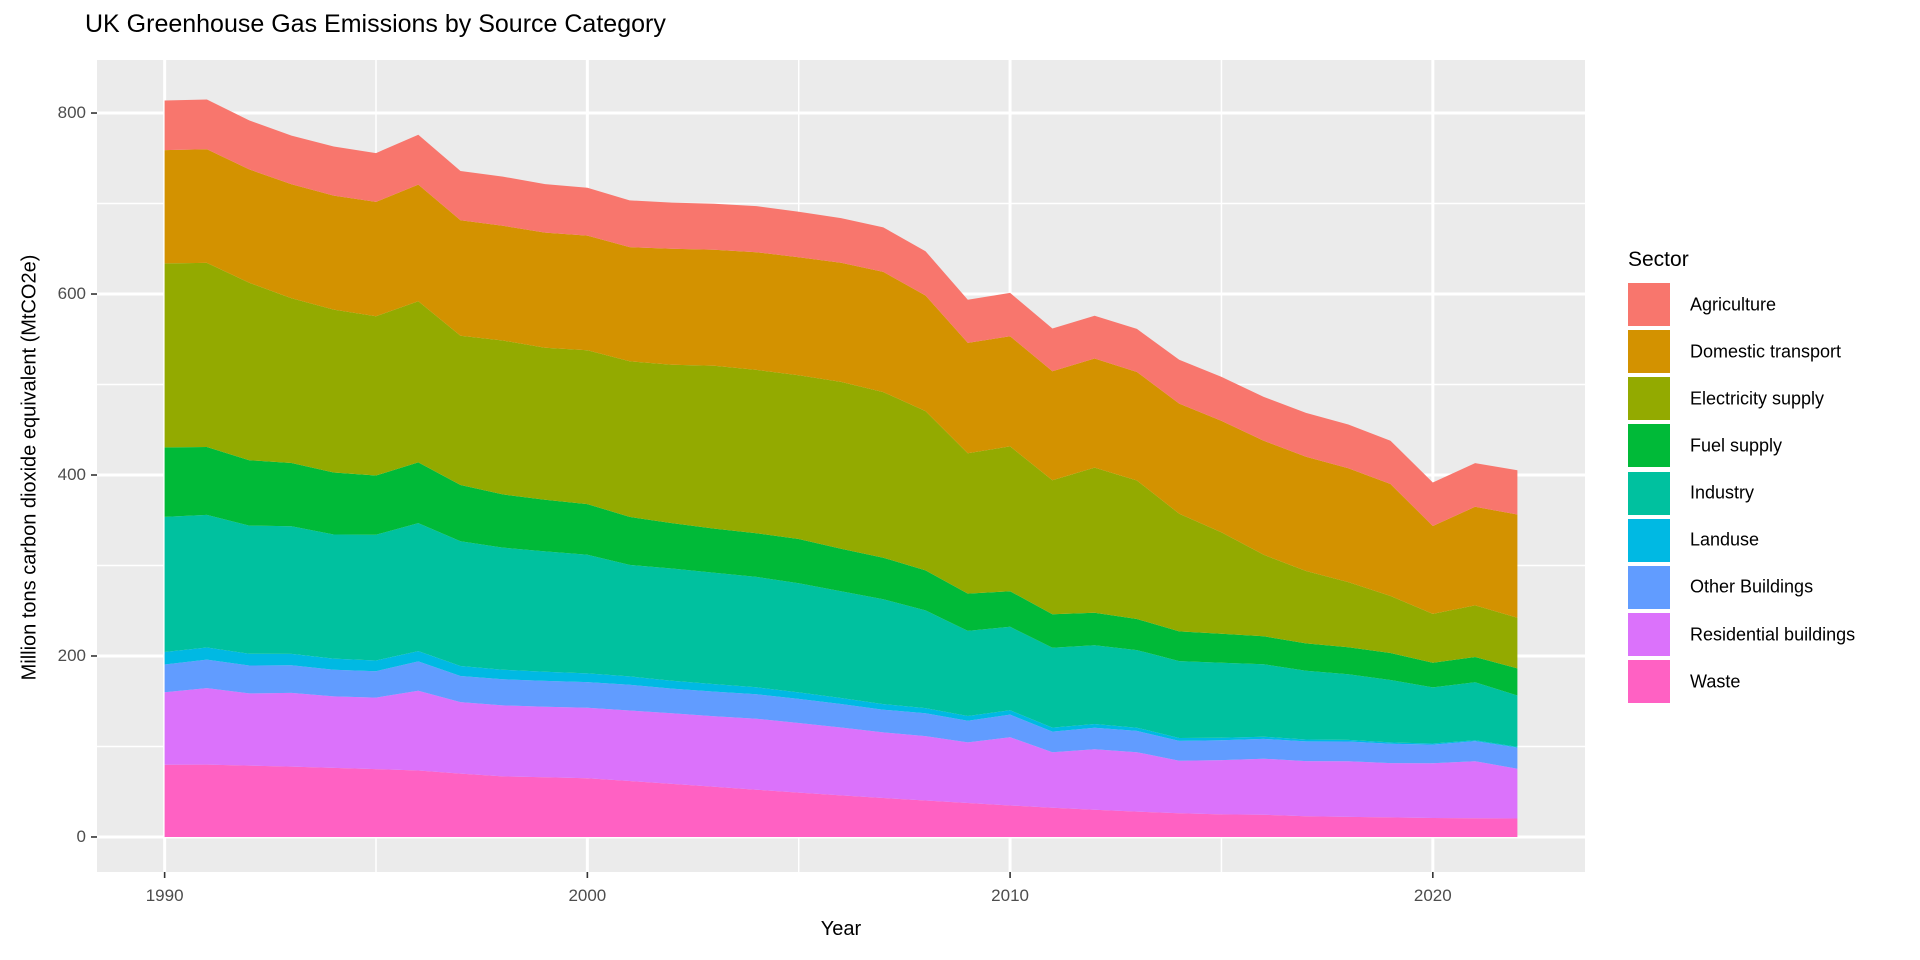 Image resolution: width=1920 pixels, height=960 pixels. I want to click on legend-label: Domestic transport, so click(1766, 351).